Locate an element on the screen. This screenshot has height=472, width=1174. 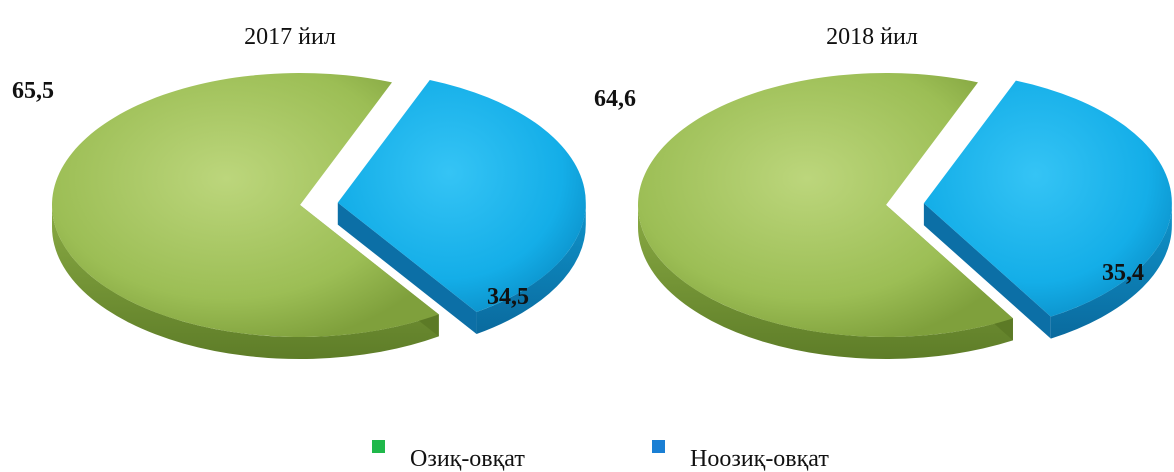
slice-label-2018-food: 64,6 is located at coordinates (615, 99).